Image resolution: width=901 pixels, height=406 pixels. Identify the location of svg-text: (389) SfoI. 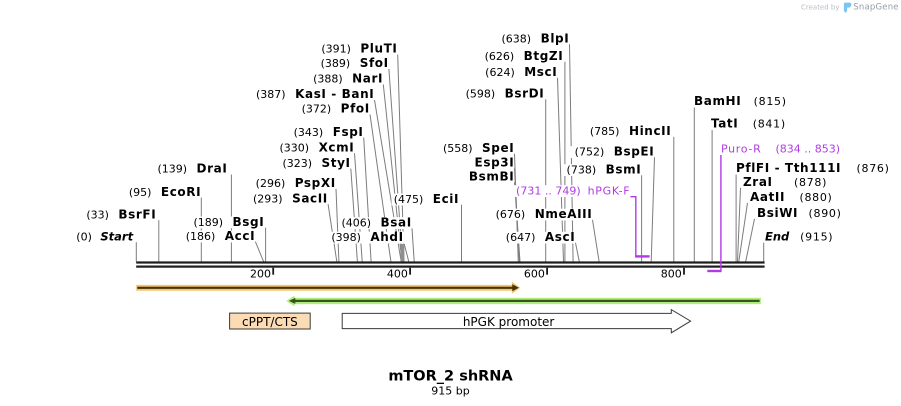
(355, 63).